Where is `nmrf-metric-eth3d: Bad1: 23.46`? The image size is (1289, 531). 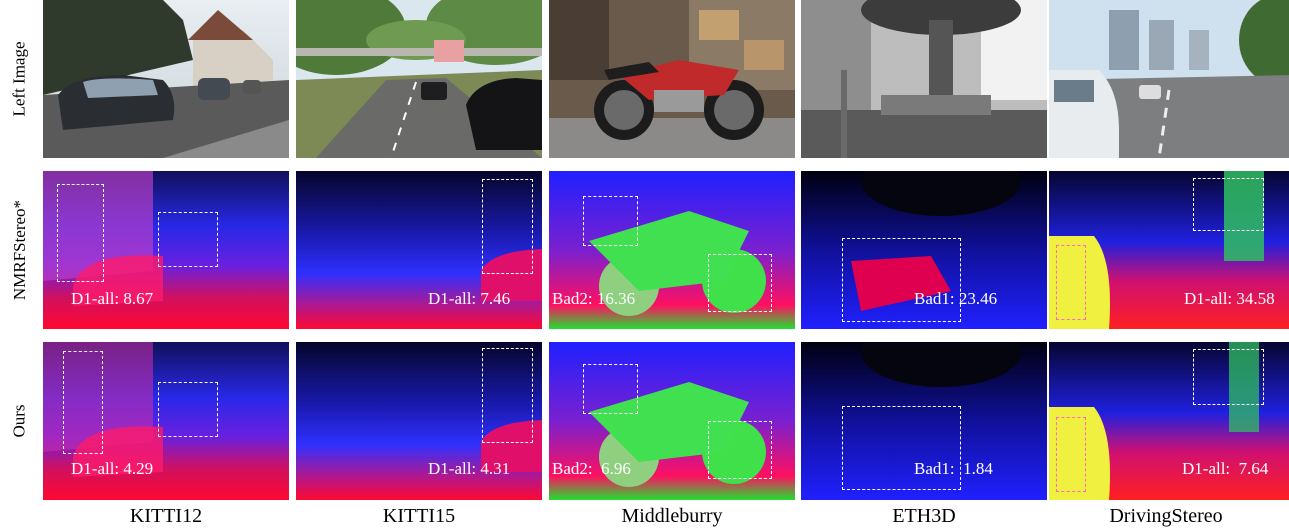 nmrf-metric-eth3d: Bad1: 23.46 is located at coordinates (956, 298).